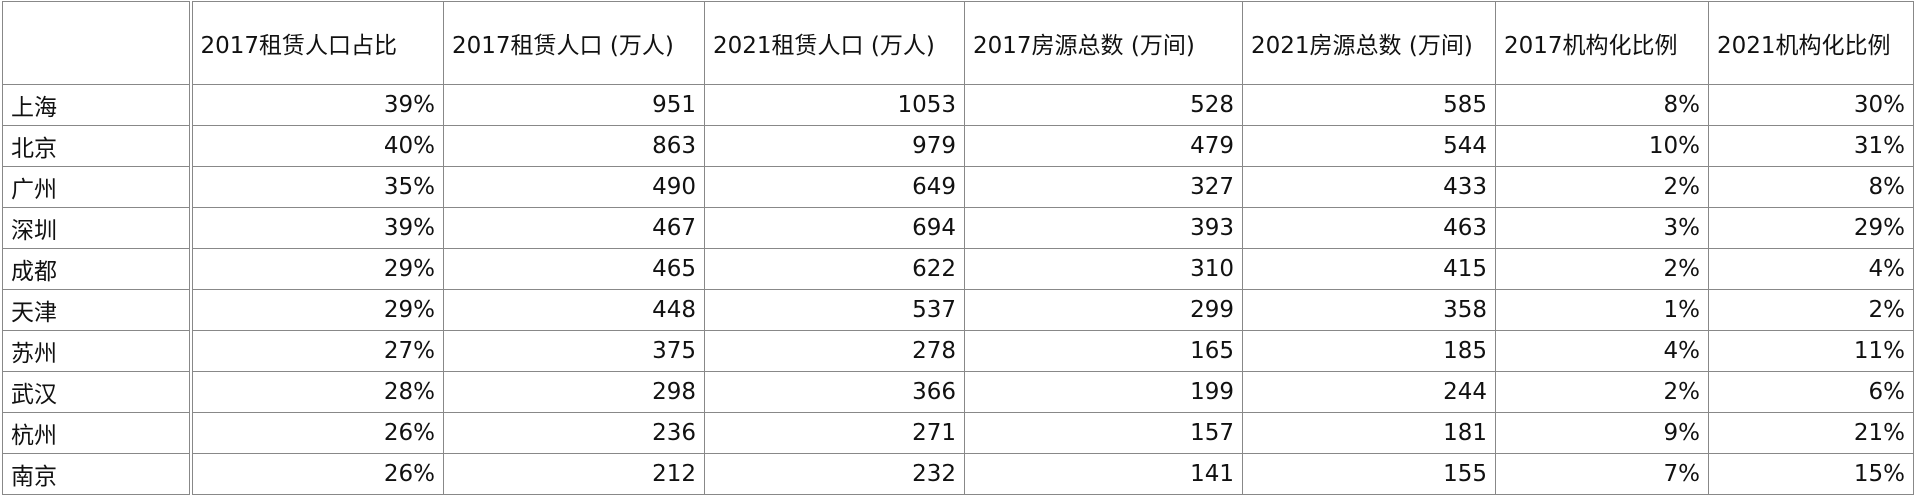 The width and height of the screenshot is (1920, 504). What do you see at coordinates (834, 269) in the screenshot?
I see `cell: 622` at bounding box center [834, 269].